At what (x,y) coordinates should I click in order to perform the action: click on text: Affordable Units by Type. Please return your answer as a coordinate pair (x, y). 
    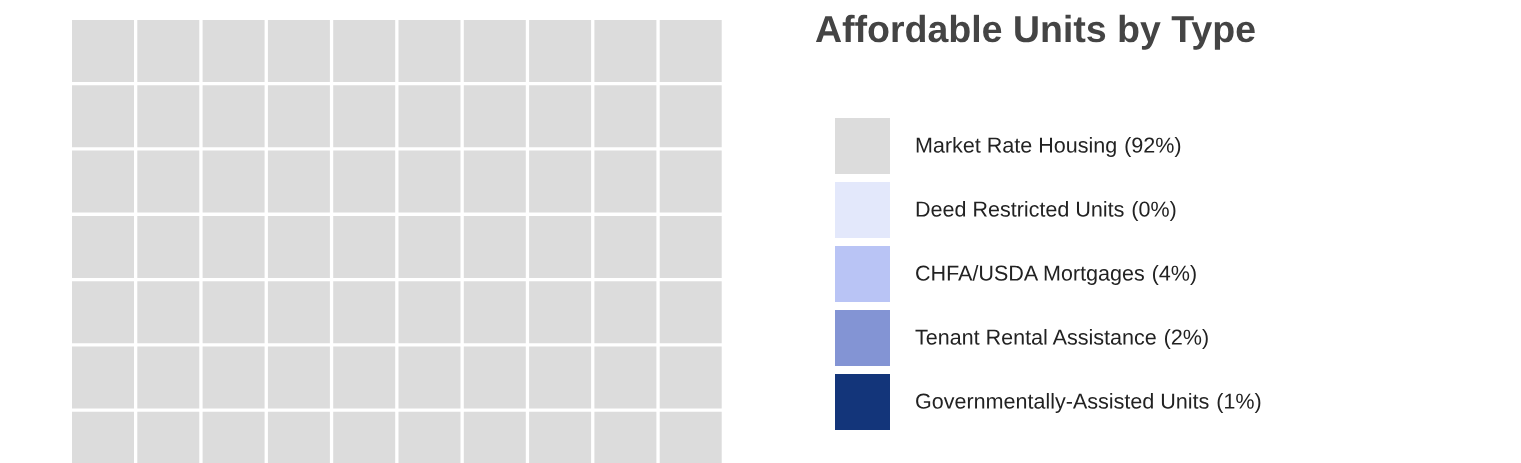
    Looking at the image, I should click on (1035, 32).